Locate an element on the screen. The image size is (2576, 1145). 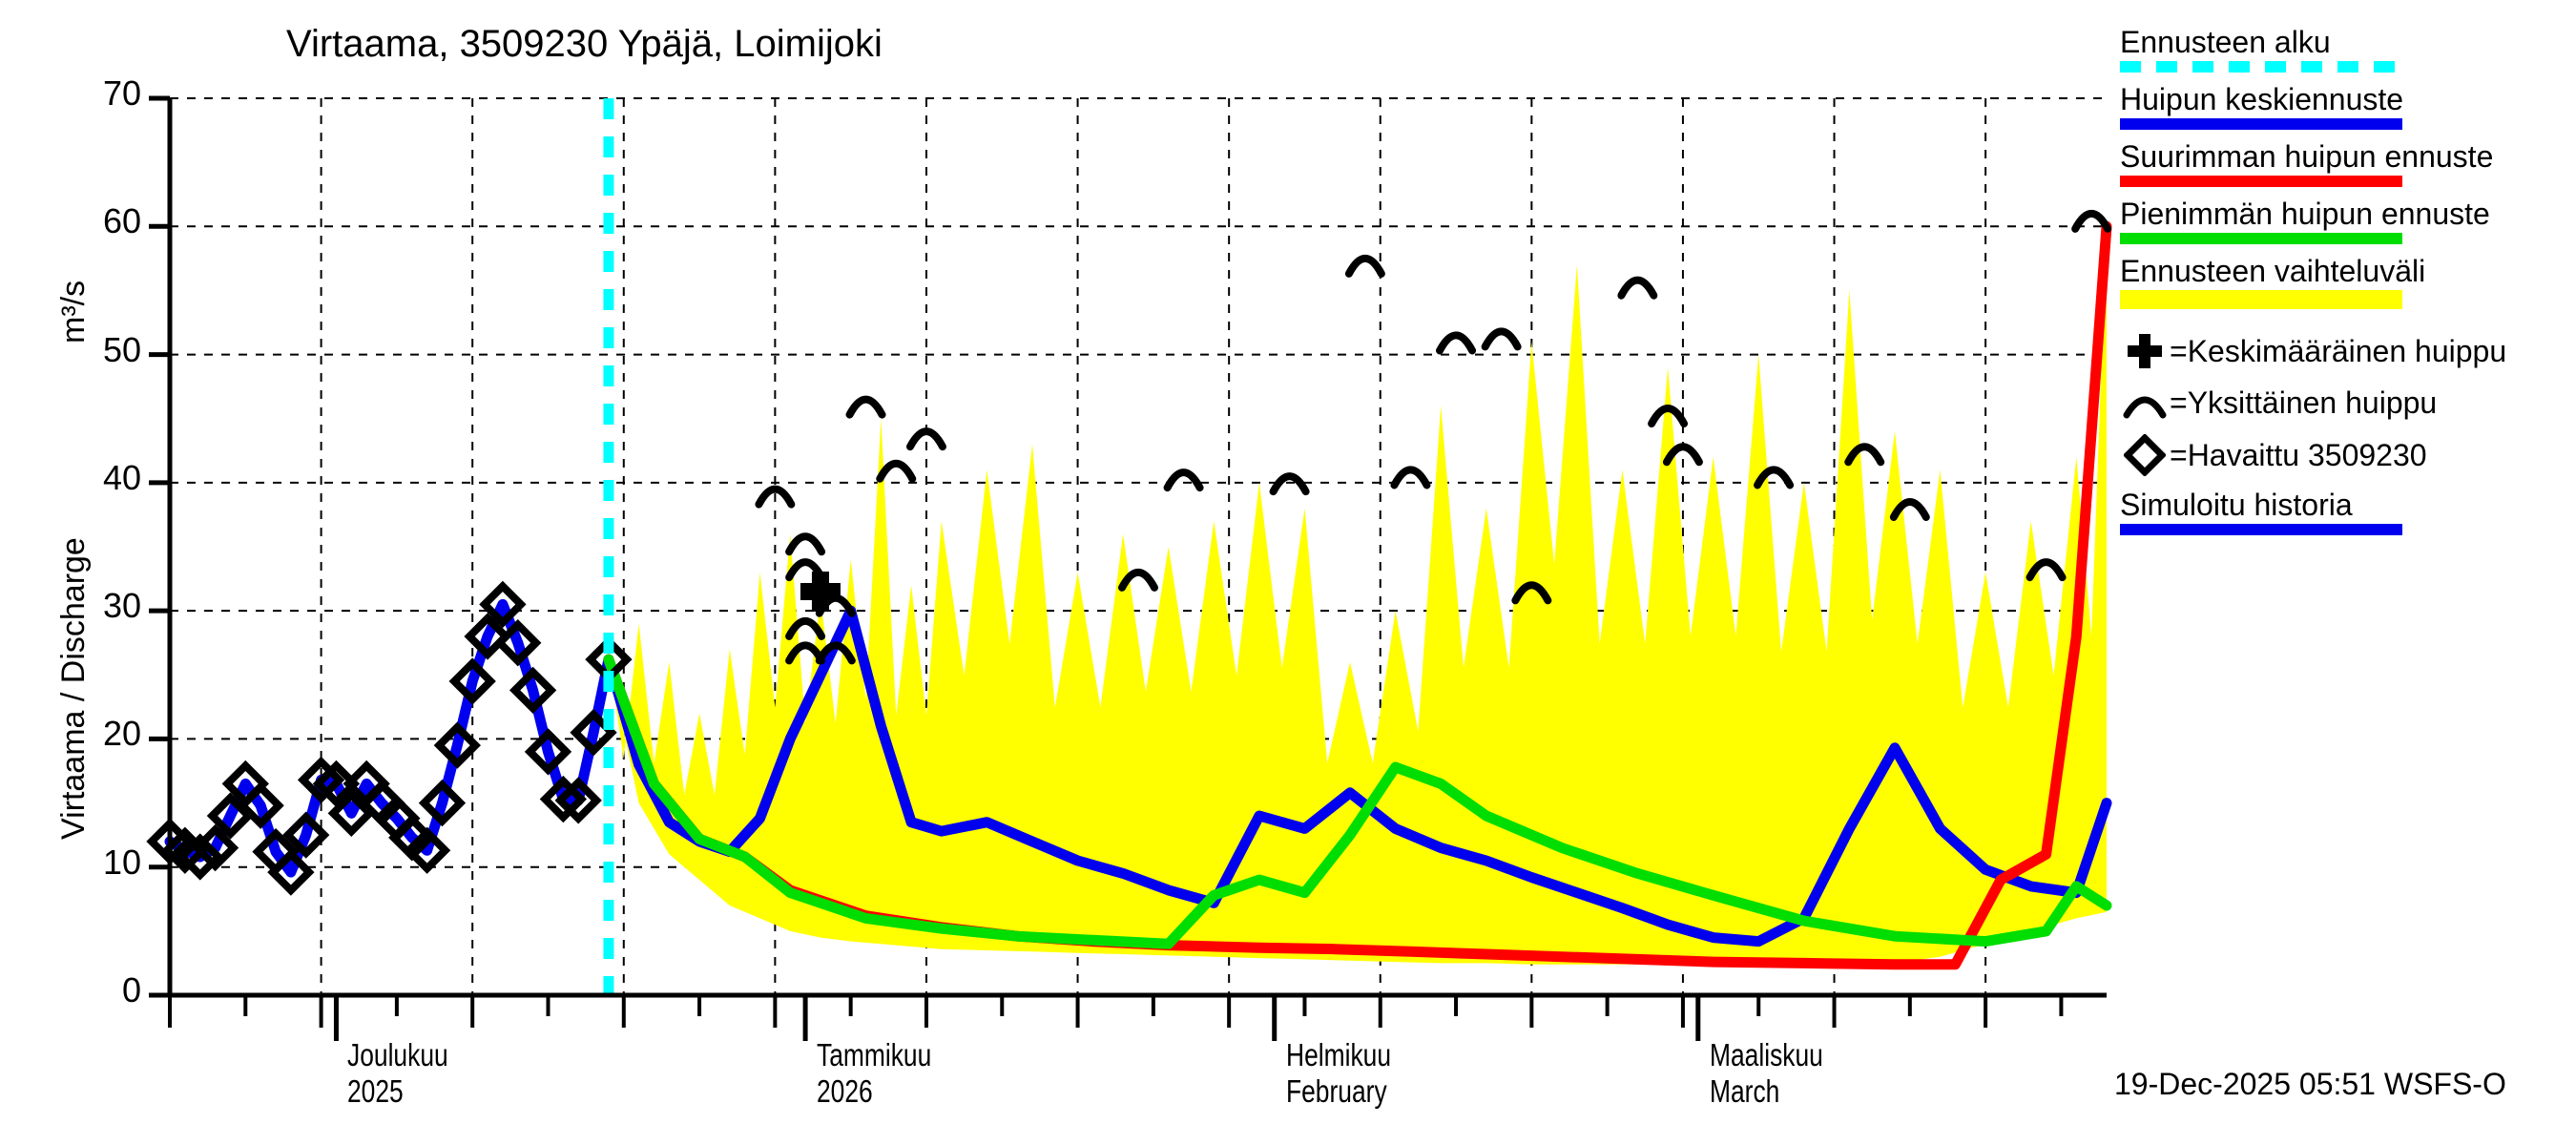
x-tick-label-en: February is located at coordinates (1336, 1091).